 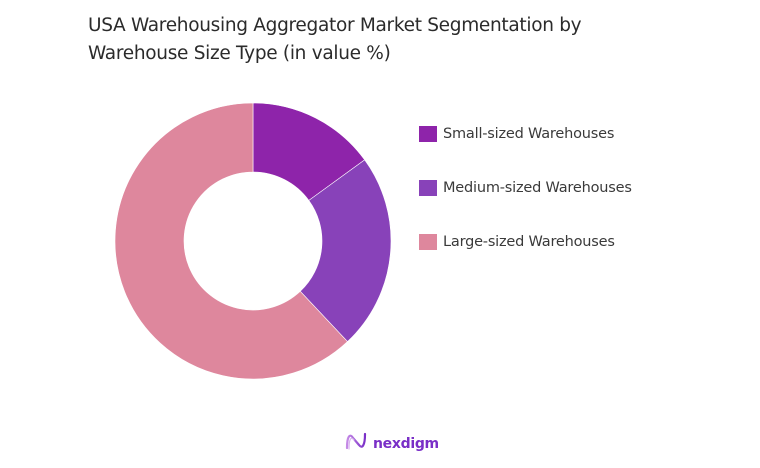 I want to click on nexdigm-logo-icon, so click(x=356, y=443).